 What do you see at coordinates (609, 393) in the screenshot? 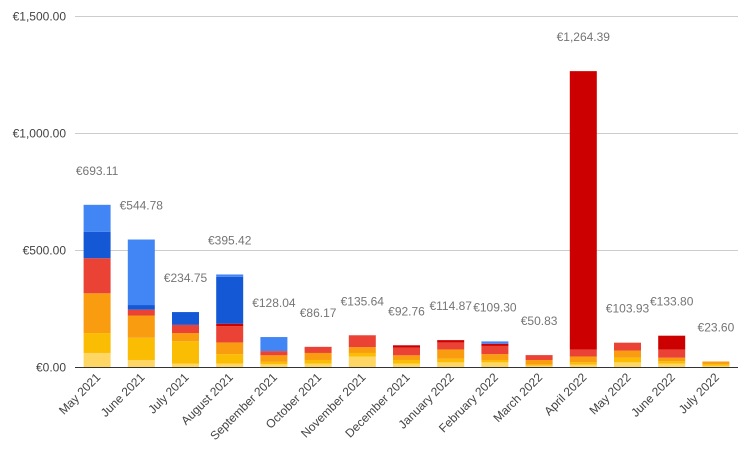
I see `x-tick-label: May 2022` at bounding box center [609, 393].